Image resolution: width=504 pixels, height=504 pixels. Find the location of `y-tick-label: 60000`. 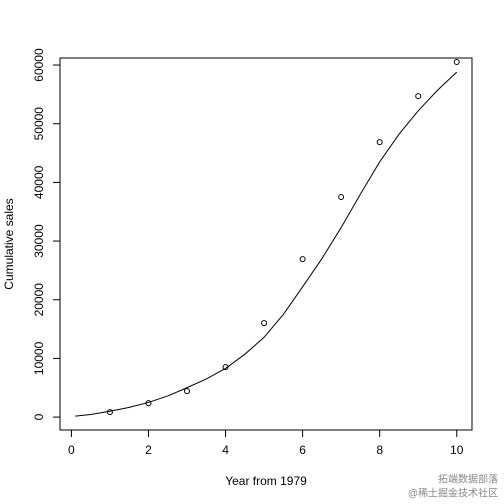

y-tick-label: 60000 is located at coordinates (39, 65).